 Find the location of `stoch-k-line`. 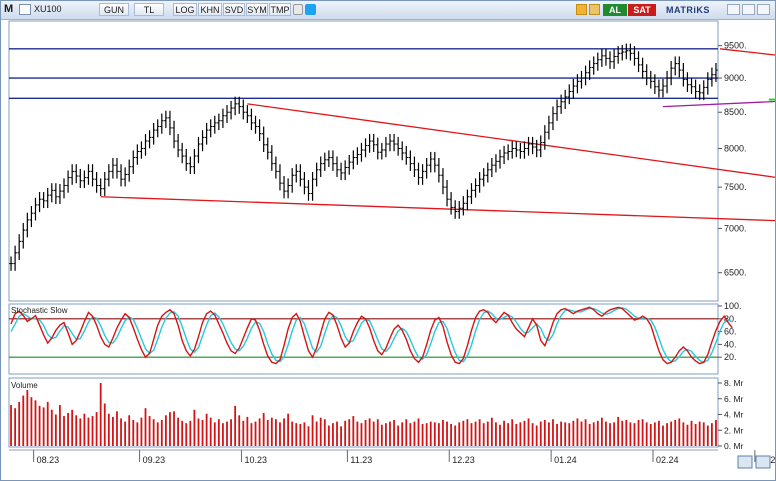

stoch-k-line is located at coordinates (371, 335).